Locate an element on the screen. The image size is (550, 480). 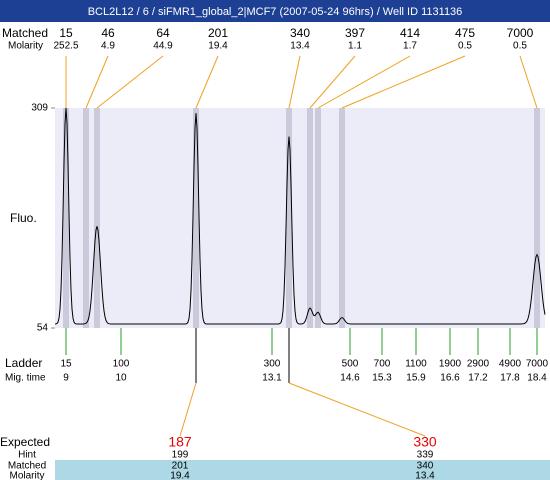
peak-molarity: 44.9 is located at coordinates (163, 46).